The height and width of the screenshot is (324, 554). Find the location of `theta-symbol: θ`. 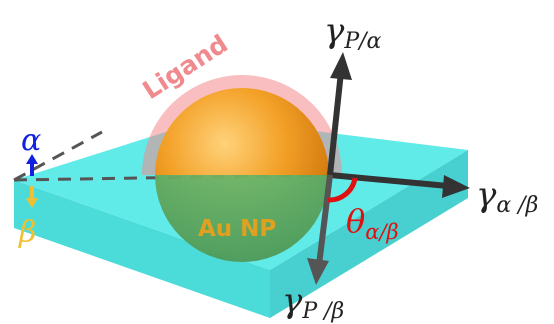

theta-symbol: θ is located at coordinates (355, 221).